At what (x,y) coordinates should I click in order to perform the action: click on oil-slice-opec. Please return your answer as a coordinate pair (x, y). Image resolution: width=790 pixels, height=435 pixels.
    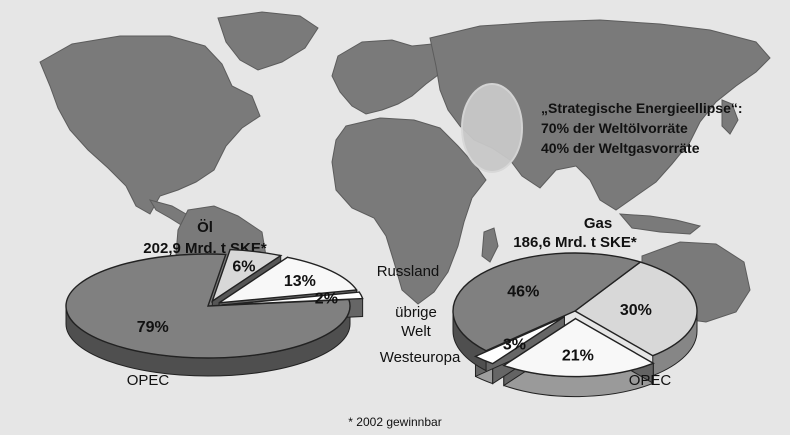
    Looking at the image, I should click on (208, 306).